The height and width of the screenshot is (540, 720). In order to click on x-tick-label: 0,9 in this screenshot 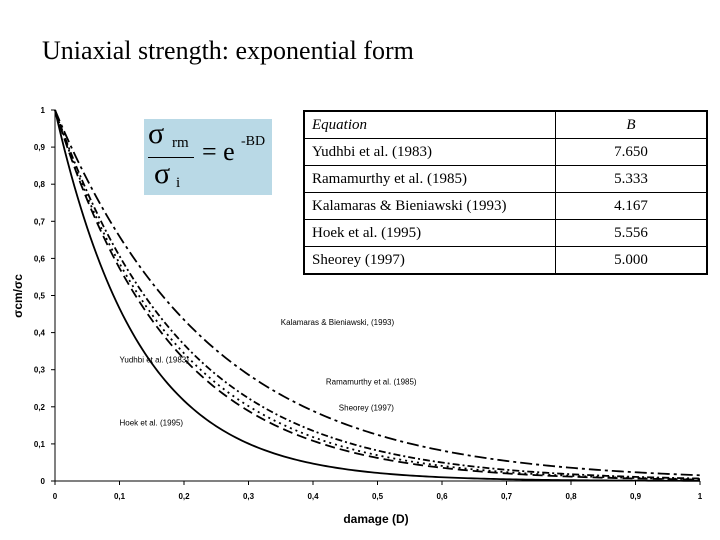, I will do `click(636, 496)`.